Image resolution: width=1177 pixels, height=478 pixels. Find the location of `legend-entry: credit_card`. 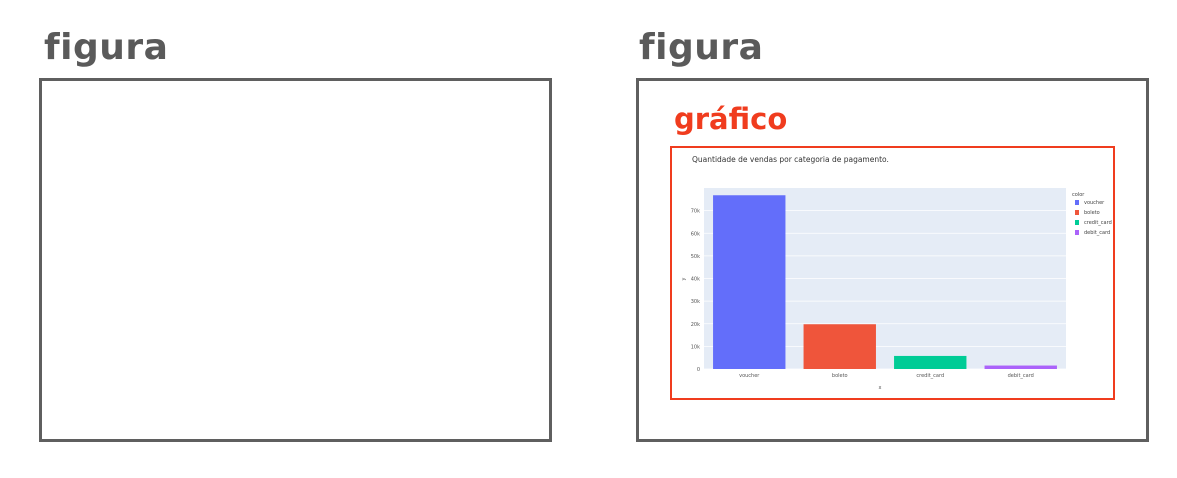

legend-entry: credit_card is located at coordinates (1098, 223).